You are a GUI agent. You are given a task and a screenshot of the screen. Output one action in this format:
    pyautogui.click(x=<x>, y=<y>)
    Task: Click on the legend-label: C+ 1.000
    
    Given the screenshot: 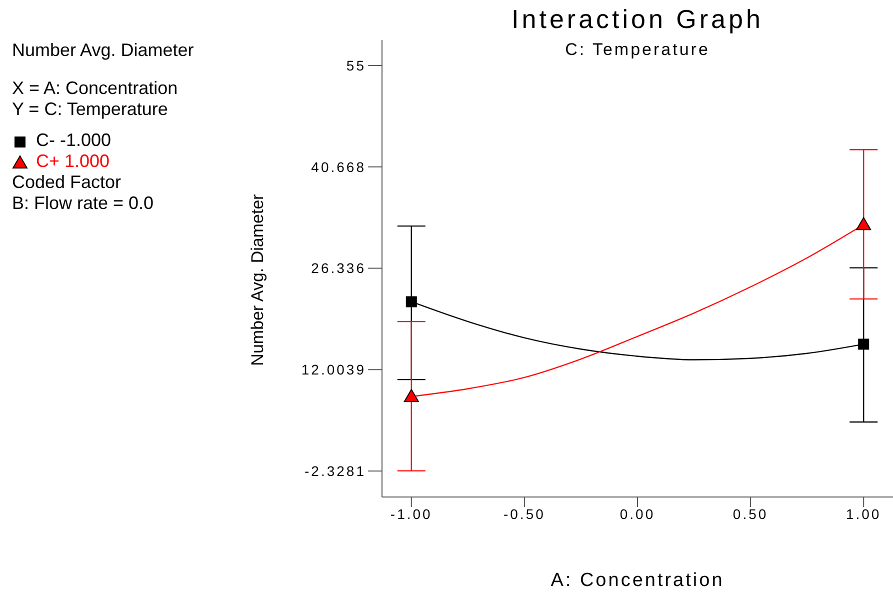 What is the action you would take?
    pyautogui.click(x=73, y=161)
    